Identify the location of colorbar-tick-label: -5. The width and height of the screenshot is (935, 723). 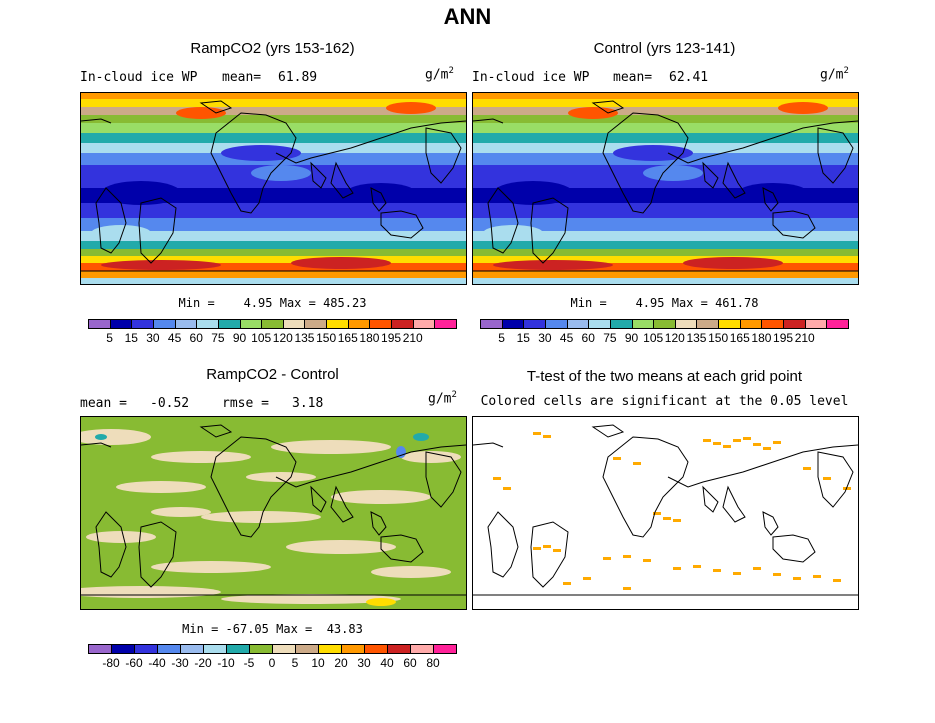
(249, 663).